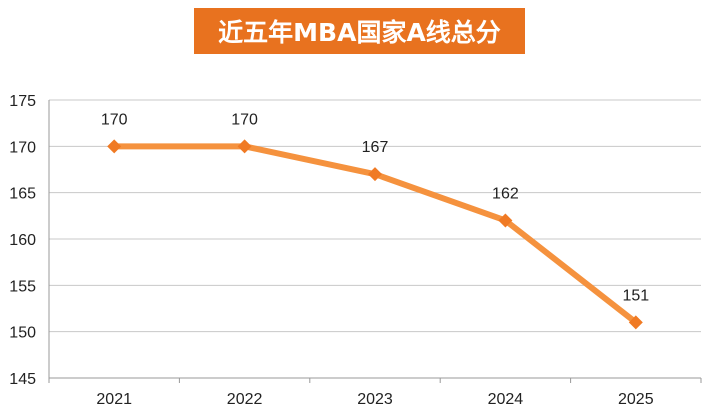 The image size is (717, 416). I want to click on x-tick-label: 2023, so click(375, 399).